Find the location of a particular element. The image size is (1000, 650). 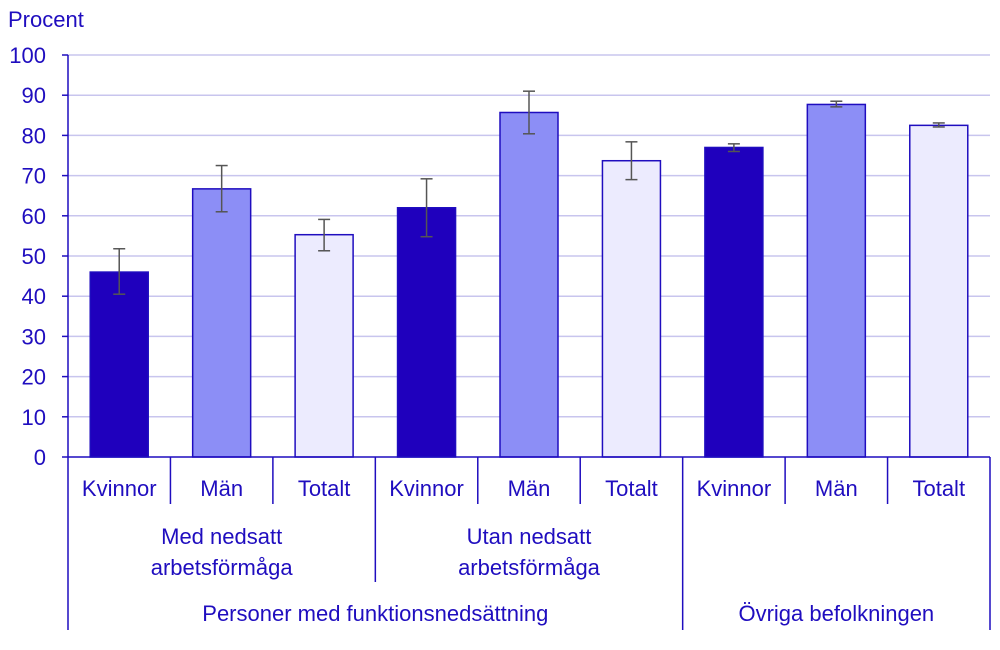

y-tick-label: 100 is located at coordinates (27, 55).